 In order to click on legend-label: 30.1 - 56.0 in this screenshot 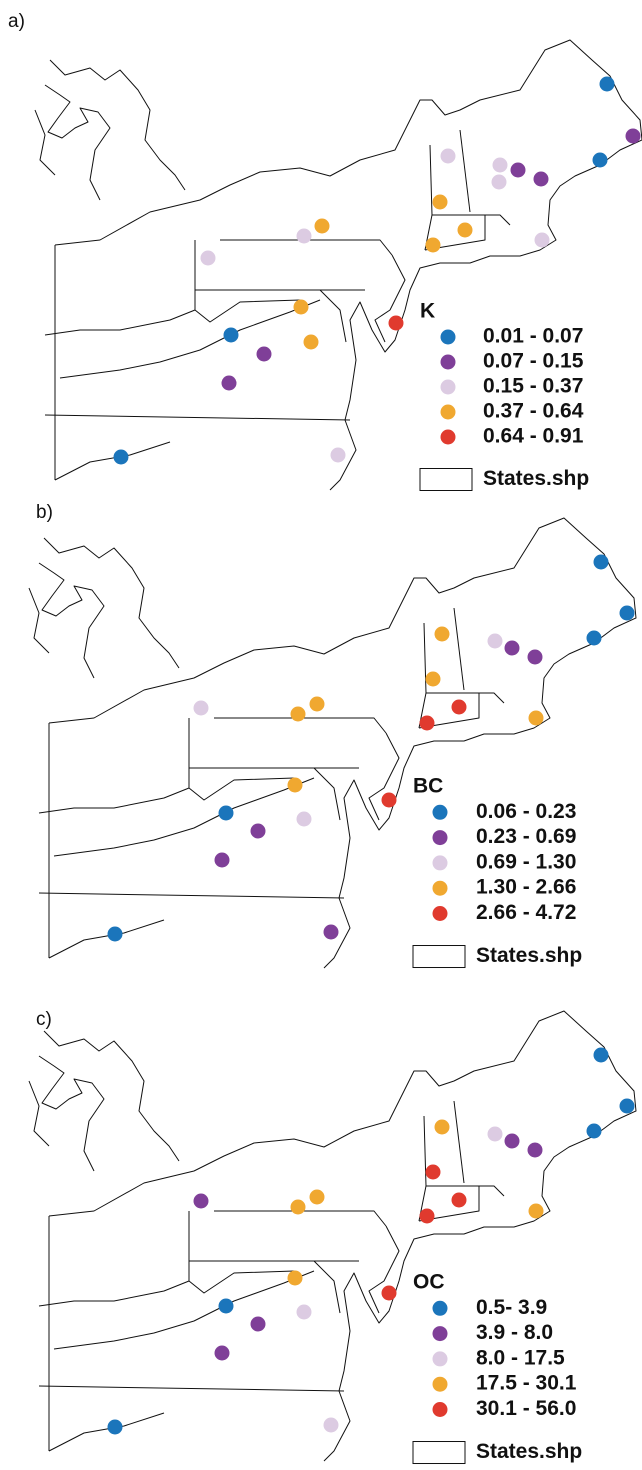, I will do `click(526, 1408)`.